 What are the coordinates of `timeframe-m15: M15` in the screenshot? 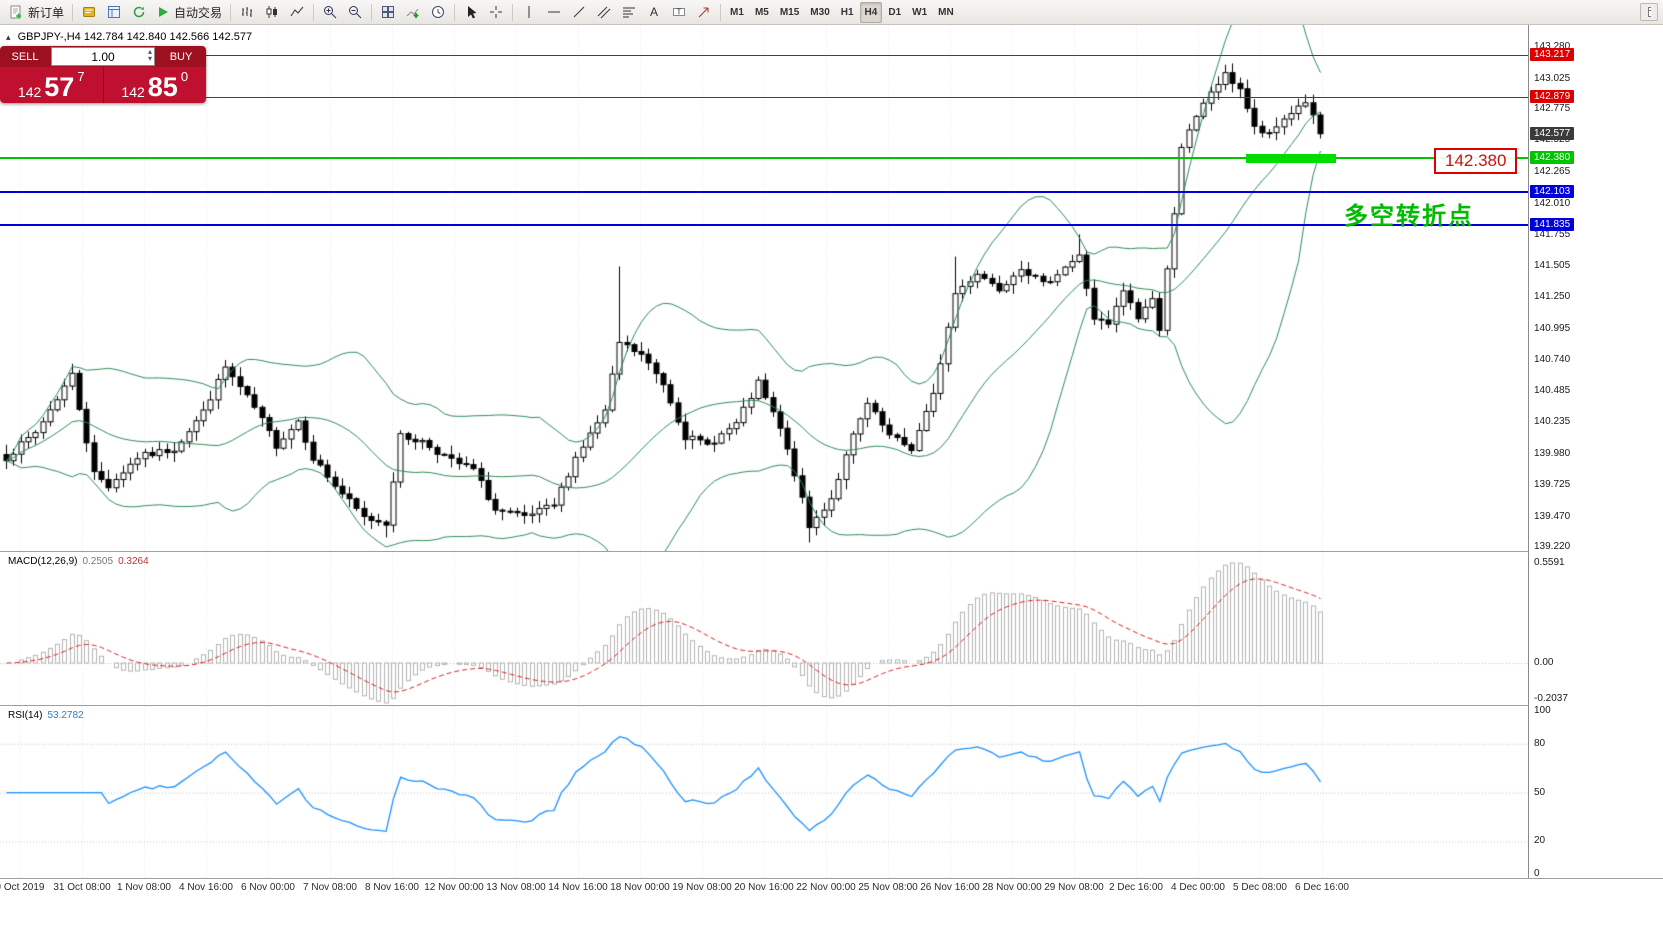 It's located at (789, 12).